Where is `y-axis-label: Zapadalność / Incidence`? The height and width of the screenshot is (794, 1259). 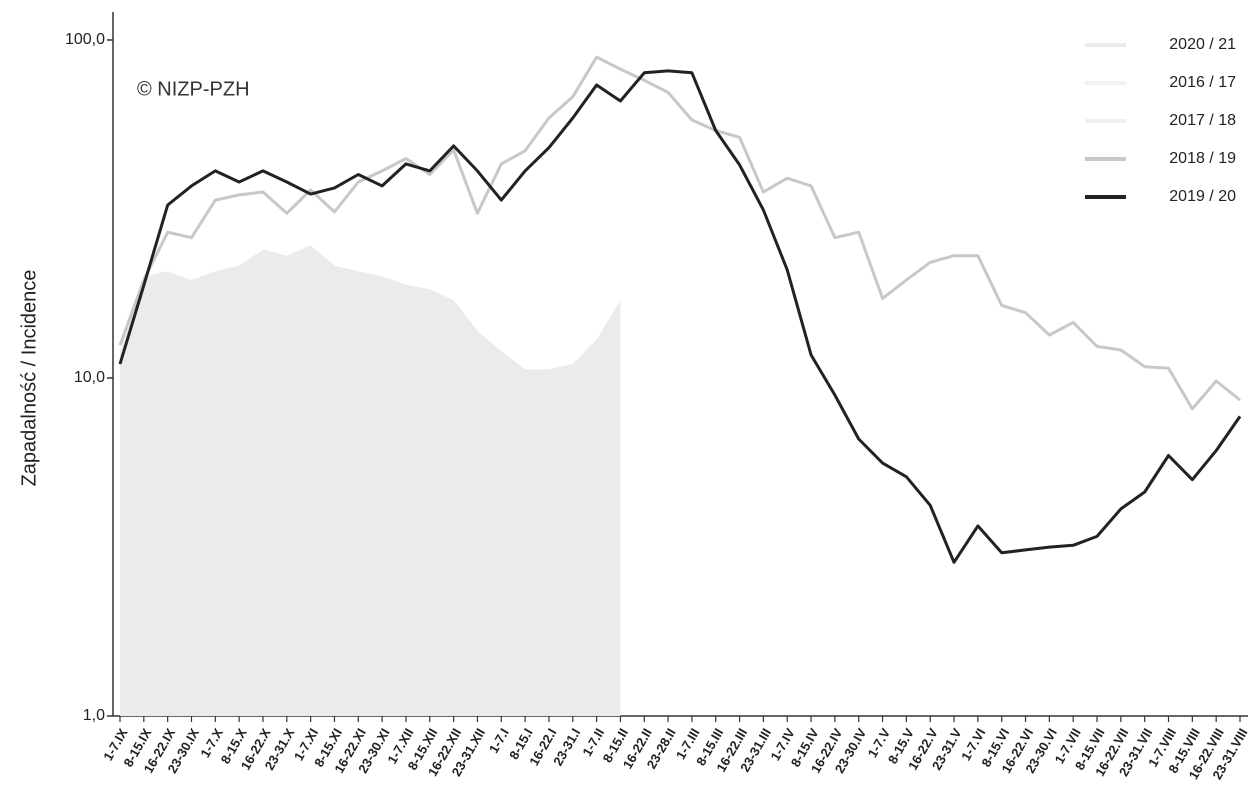
y-axis-label: Zapadalność / Incidence is located at coordinates (29, 378).